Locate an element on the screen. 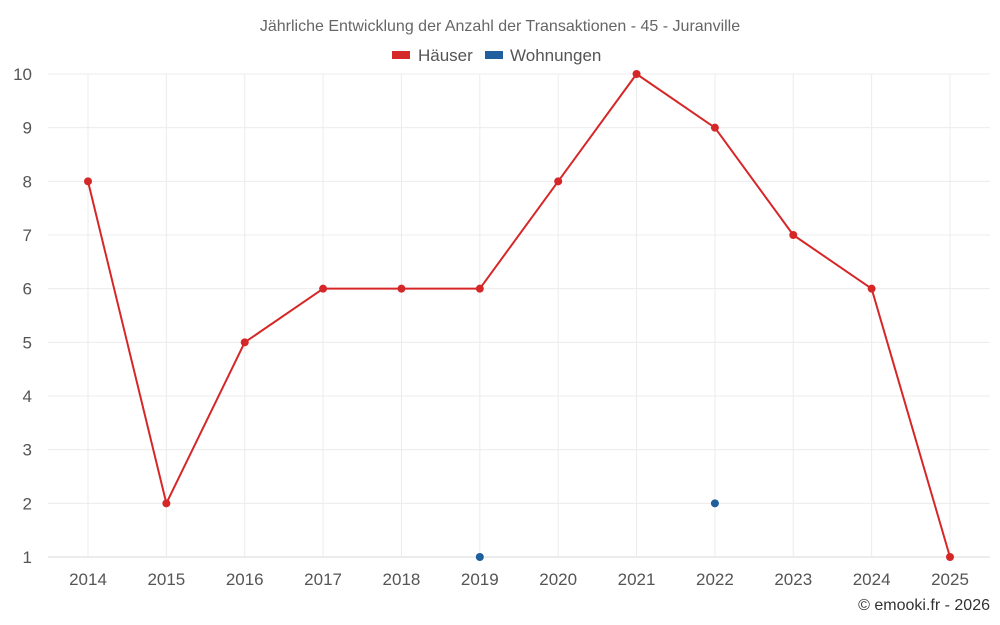 Image resolution: width=1000 pixels, height=625 pixels. data-point-hauser-2018 is located at coordinates (401, 288).